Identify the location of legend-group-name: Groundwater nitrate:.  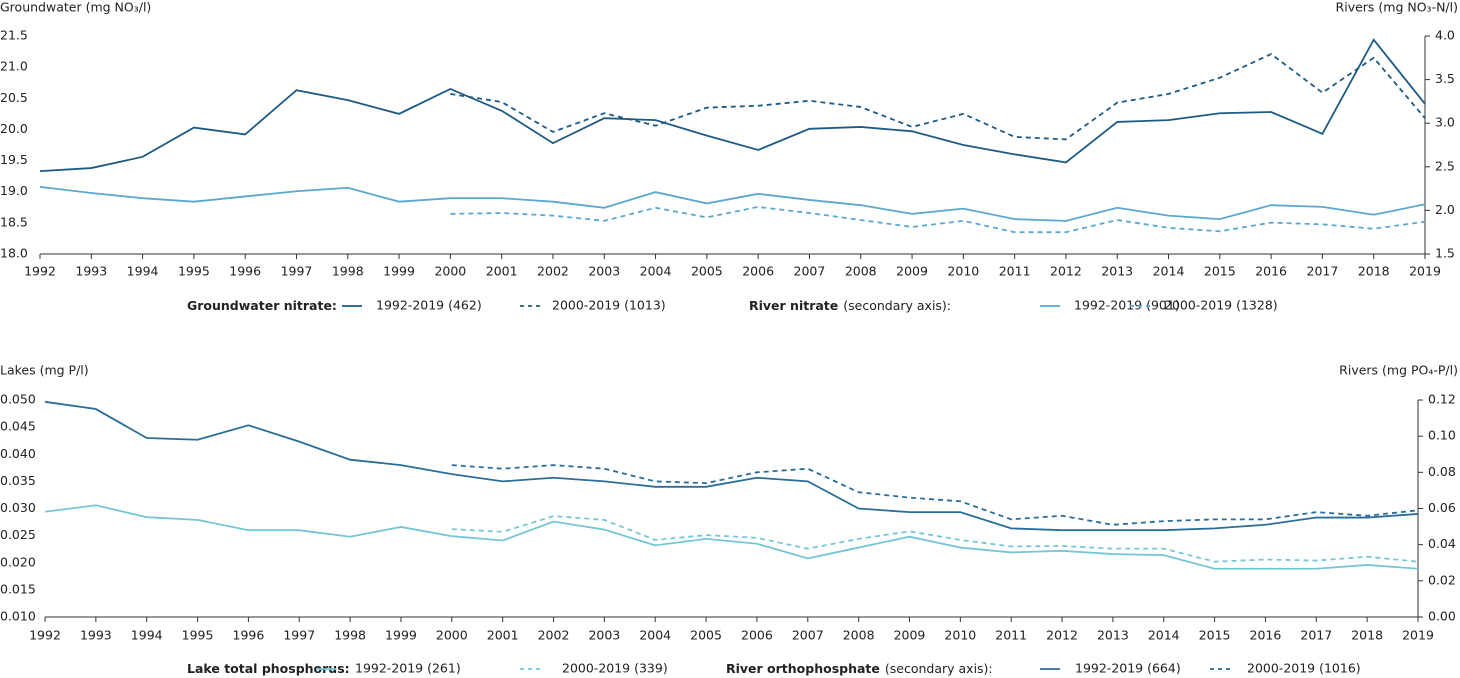
(262, 305).